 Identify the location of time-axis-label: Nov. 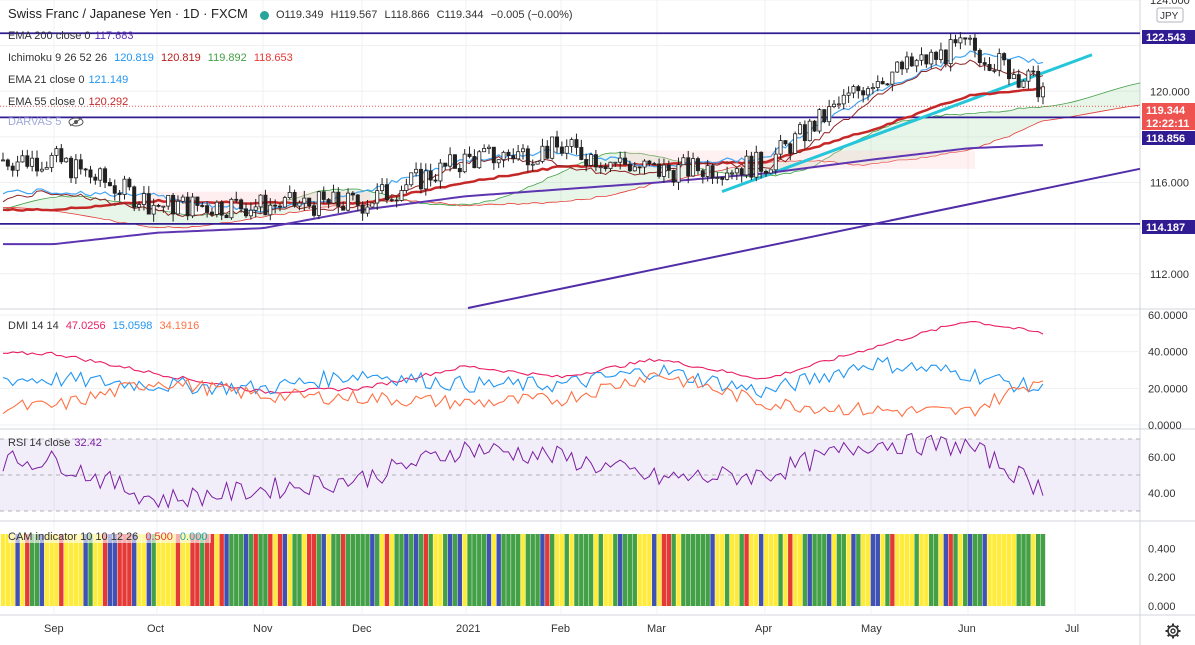
(263, 629).